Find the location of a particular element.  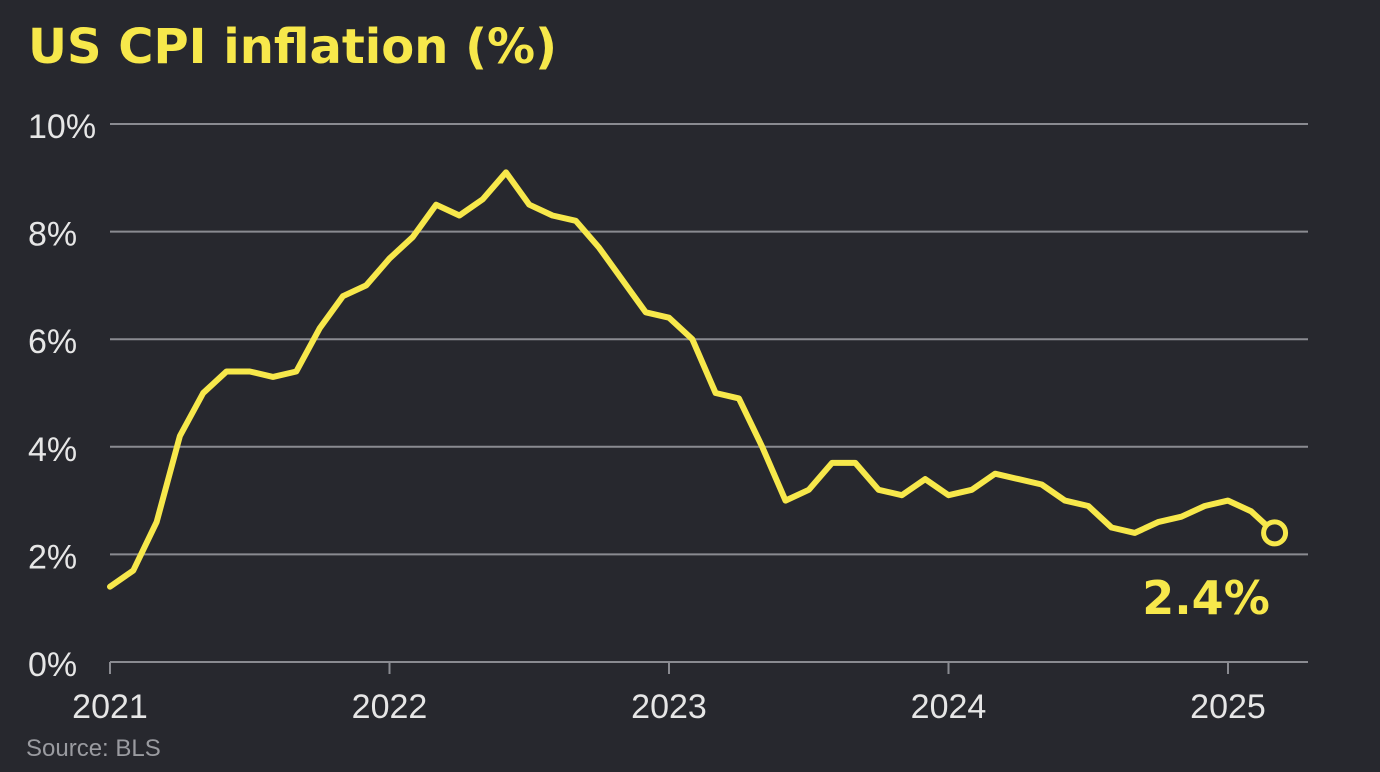

y-axis-tick-labels: 0% 2% 4% 6% 8% 10% is located at coordinates (62, 396).